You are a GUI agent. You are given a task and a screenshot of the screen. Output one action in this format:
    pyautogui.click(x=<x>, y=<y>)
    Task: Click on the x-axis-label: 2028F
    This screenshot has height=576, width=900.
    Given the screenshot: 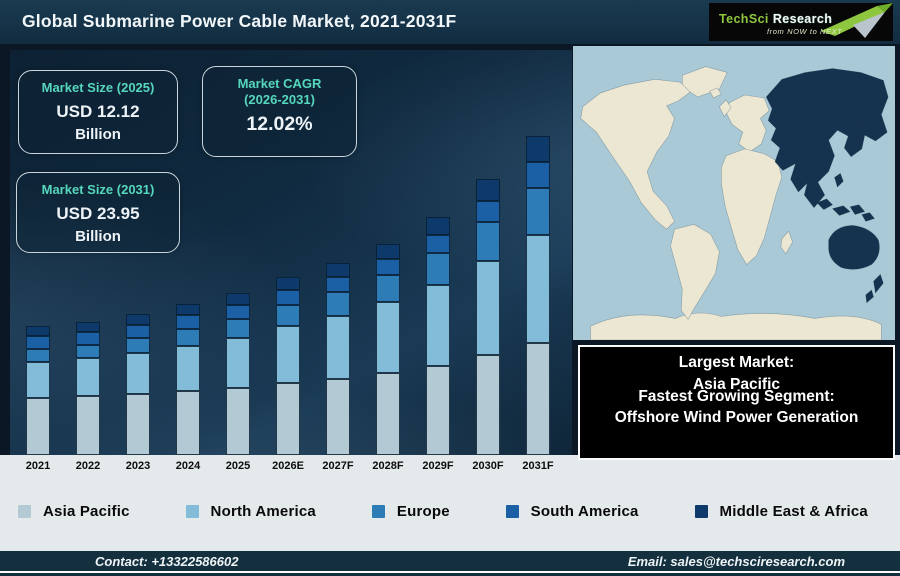 What is the action you would take?
    pyautogui.click(x=388, y=466)
    